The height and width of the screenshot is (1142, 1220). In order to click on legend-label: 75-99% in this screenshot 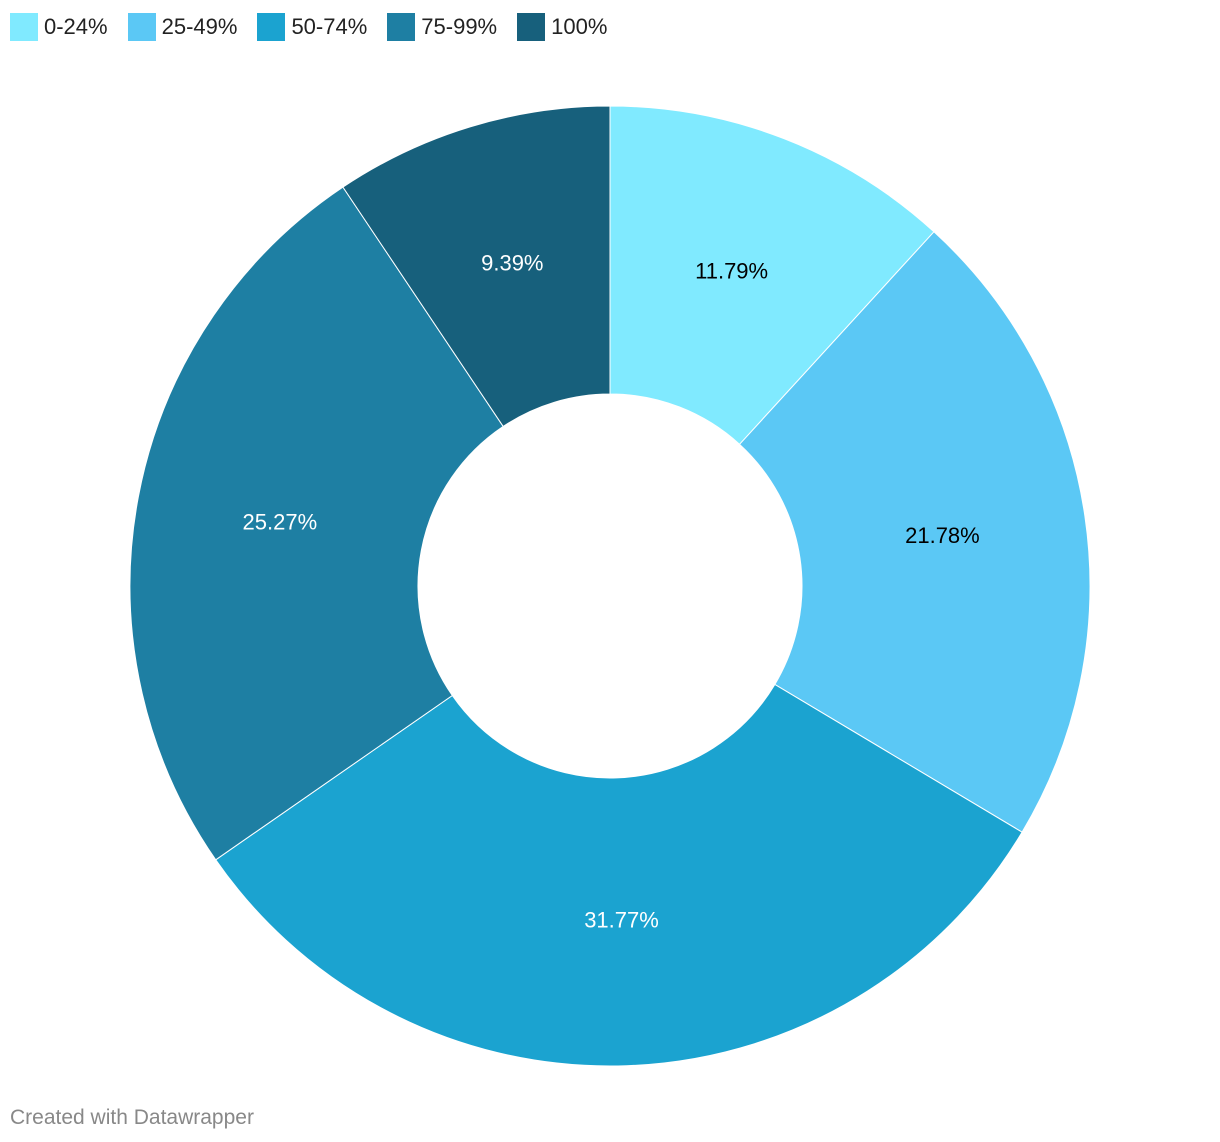, I will do `click(459, 26)`.